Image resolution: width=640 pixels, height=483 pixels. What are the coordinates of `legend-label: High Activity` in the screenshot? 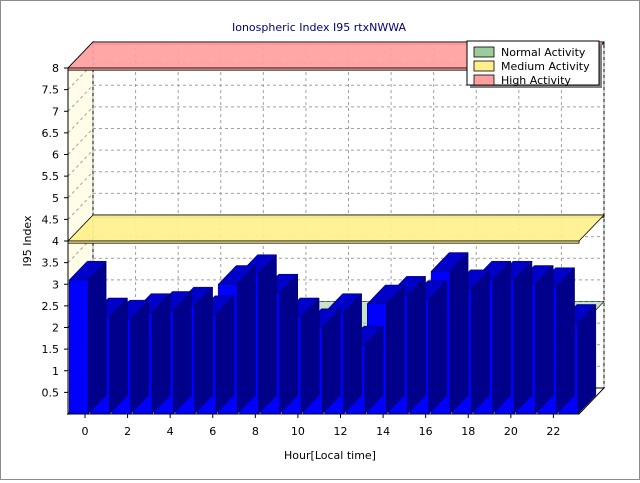 It's located at (536, 80).